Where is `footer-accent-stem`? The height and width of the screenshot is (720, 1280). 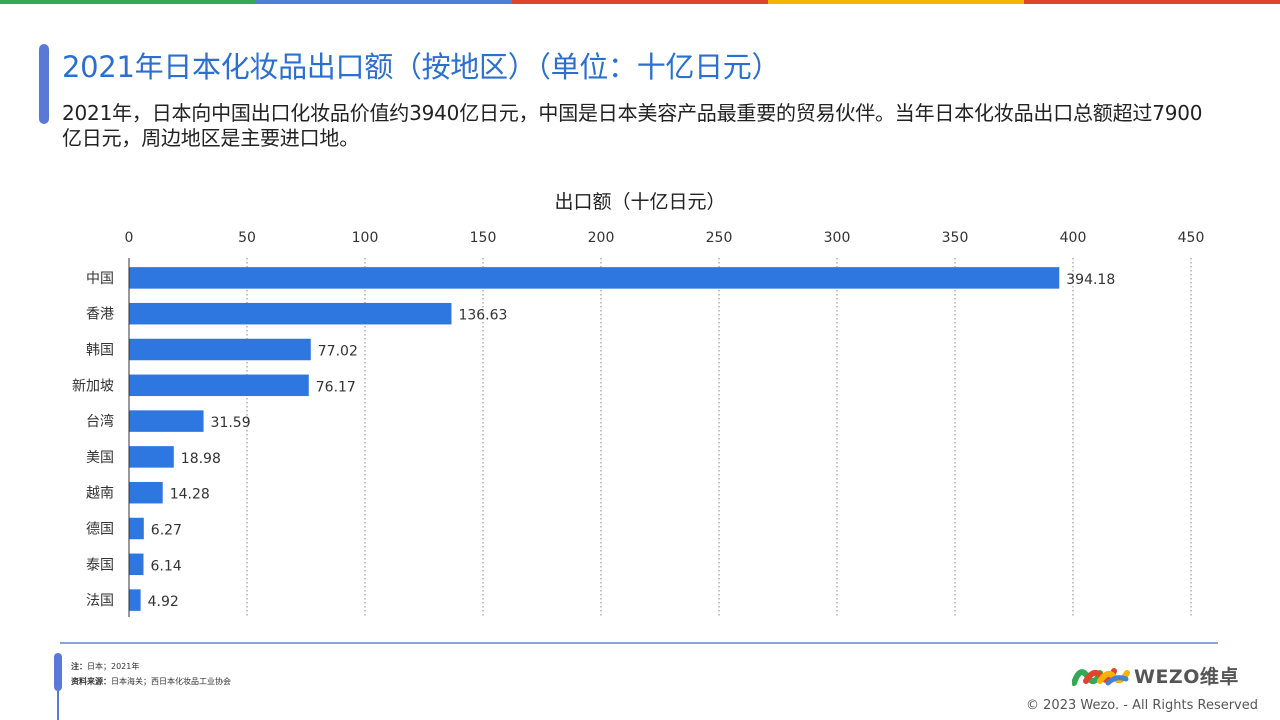 footer-accent-stem is located at coordinates (58, 705).